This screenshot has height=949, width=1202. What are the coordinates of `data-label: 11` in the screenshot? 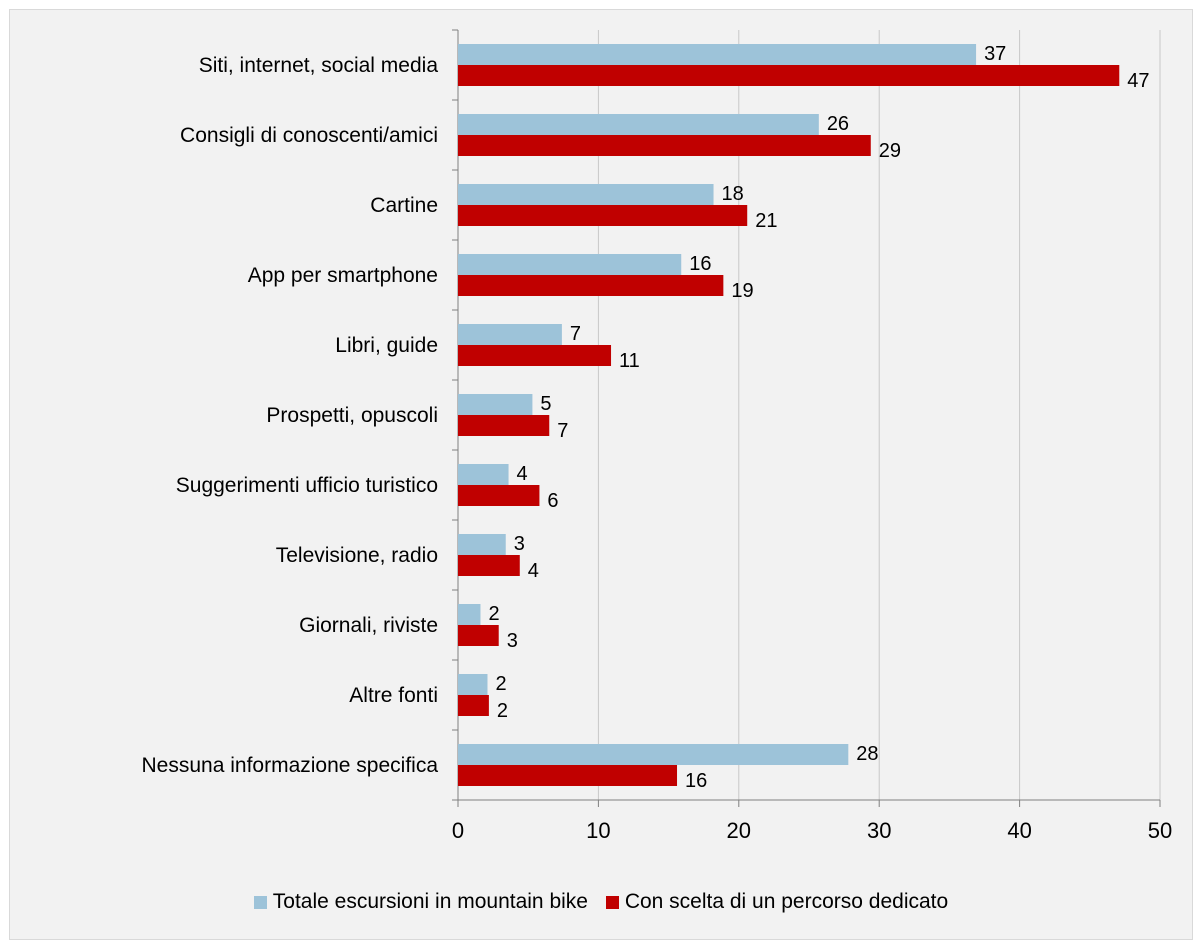 It's located at (629, 361).